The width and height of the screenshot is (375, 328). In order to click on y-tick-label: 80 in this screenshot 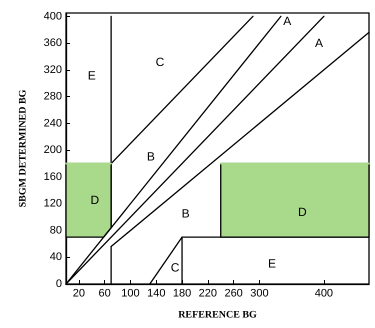, I will do `click(56, 230)`.